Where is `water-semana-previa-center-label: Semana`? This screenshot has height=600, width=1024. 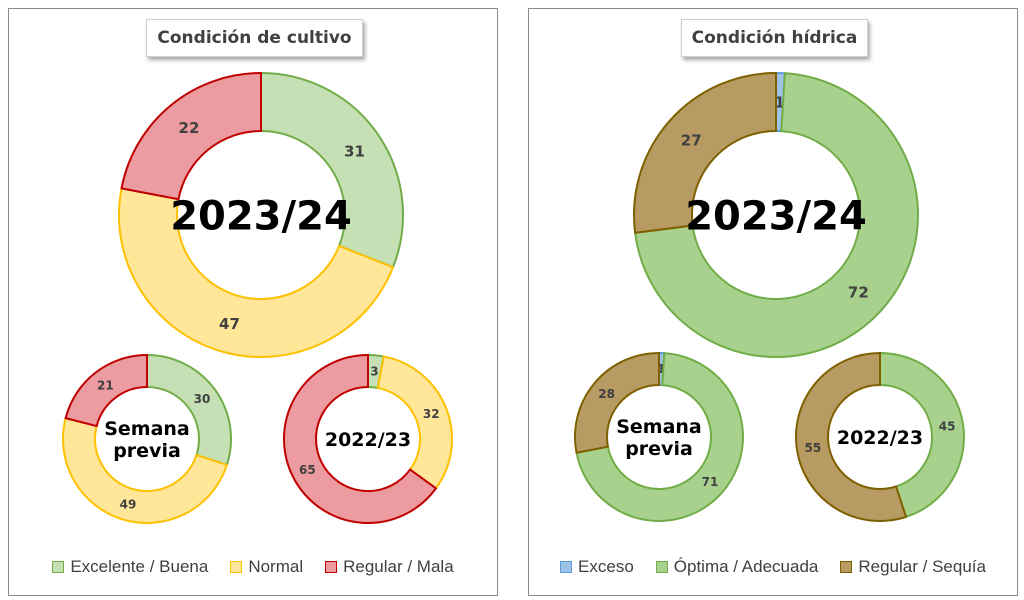 water-semana-previa-center-label: Semana is located at coordinates (659, 427).